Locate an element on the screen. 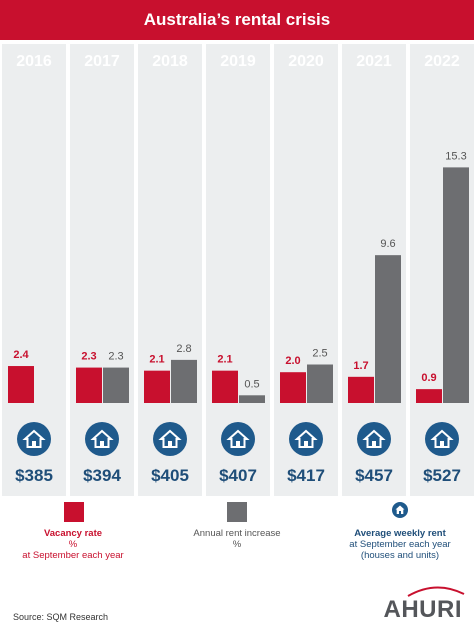 The width and height of the screenshot is (474, 632). vacancy-label: 2.0 is located at coordinates (292, 361).